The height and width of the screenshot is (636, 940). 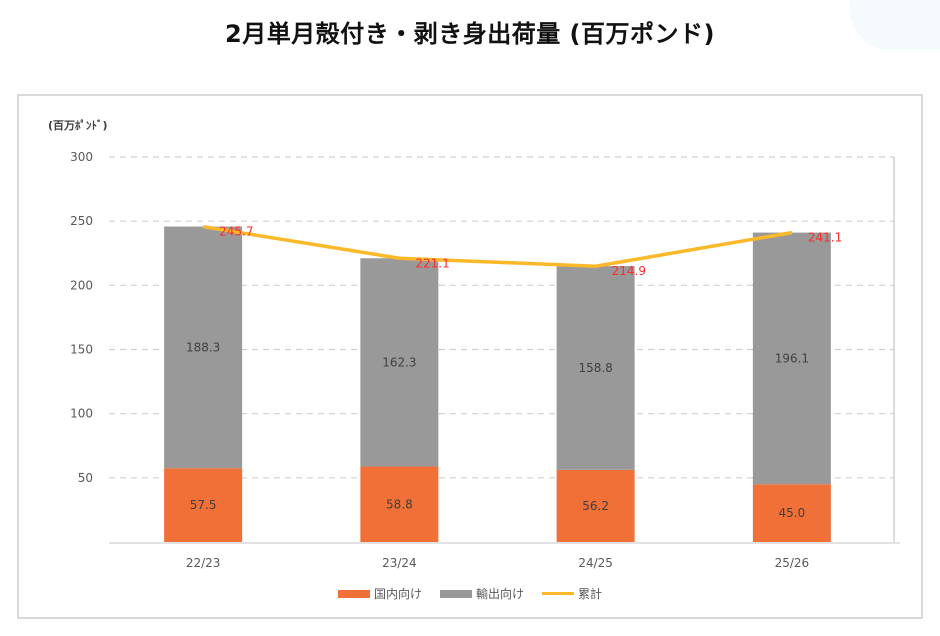 I want to click on data-label-domestic: 45.0, so click(x=792, y=513).